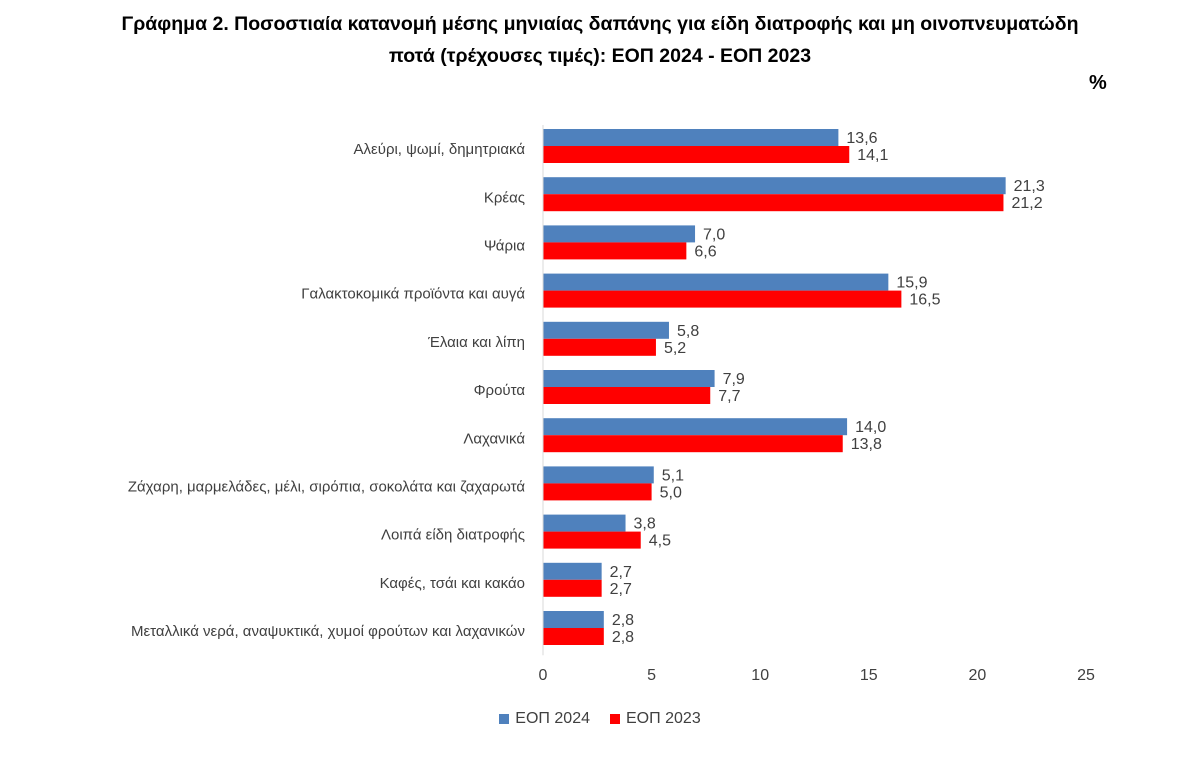 This screenshot has width=1200, height=768. I want to click on legend-item-2023: ΕΟΠ 2023, so click(655, 719).